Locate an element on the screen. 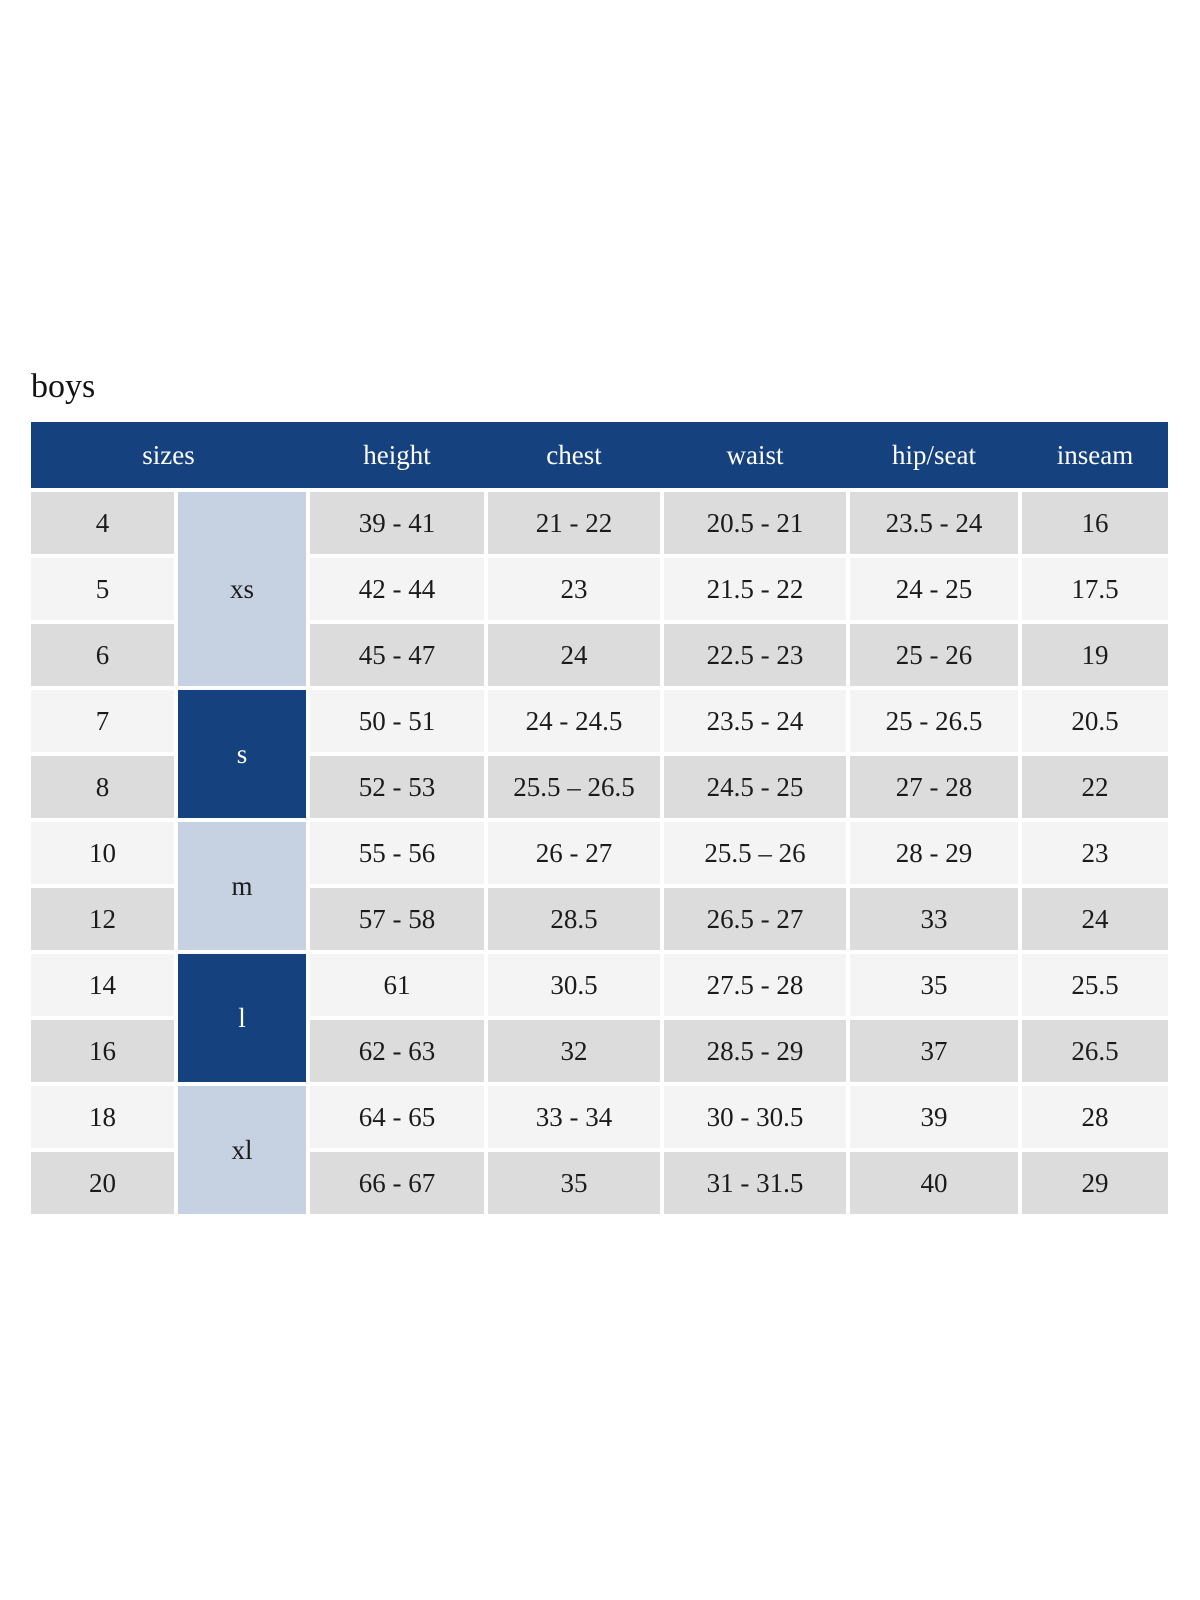  cell-height: 52 - 53 is located at coordinates (397, 787).